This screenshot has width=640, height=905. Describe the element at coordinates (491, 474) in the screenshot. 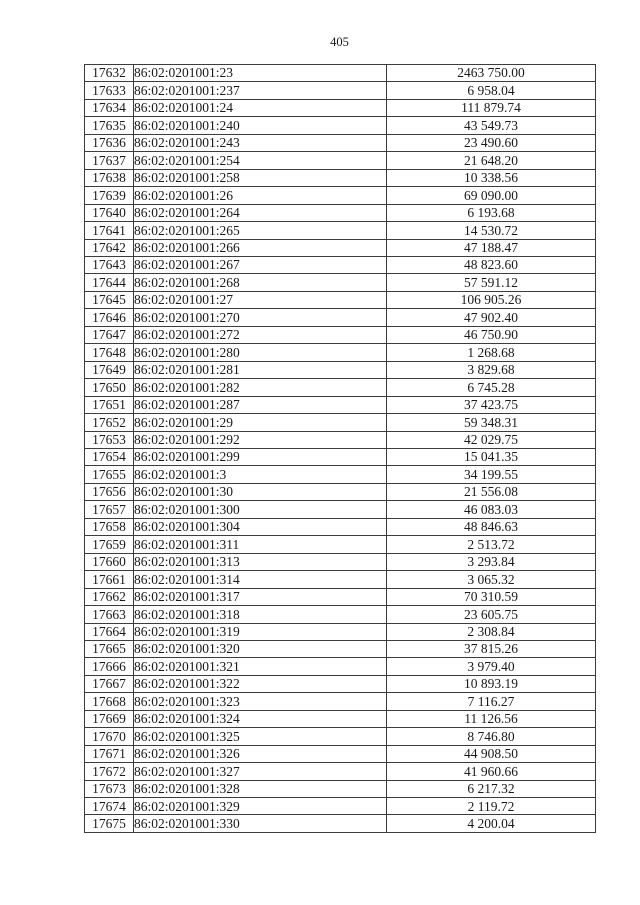

I see `row-value-cell: 34 199.55` at that location.